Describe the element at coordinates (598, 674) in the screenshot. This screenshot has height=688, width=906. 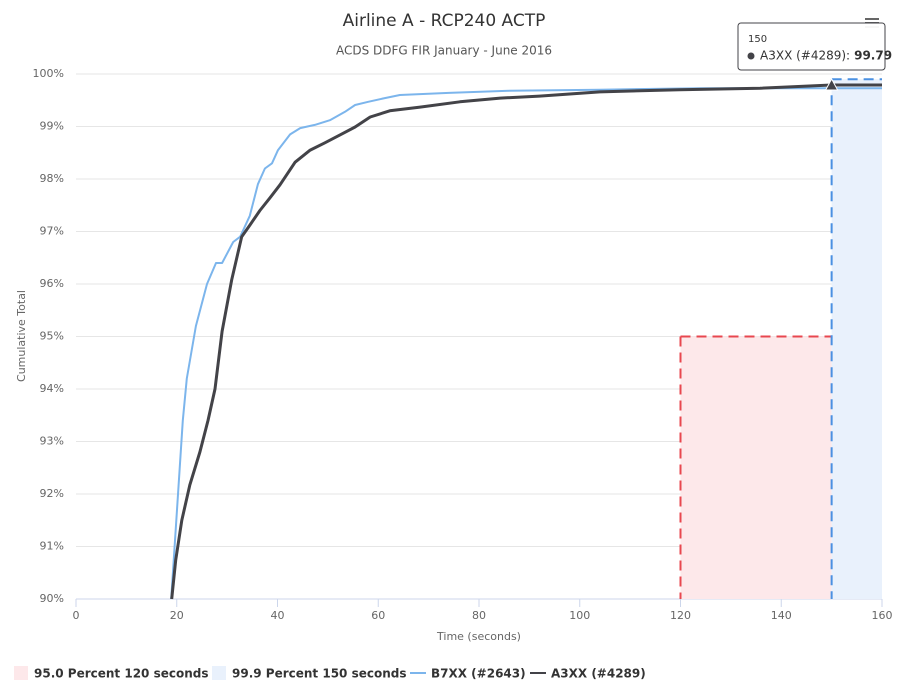
I see `legend-label: A3XX (#4289)` at that location.